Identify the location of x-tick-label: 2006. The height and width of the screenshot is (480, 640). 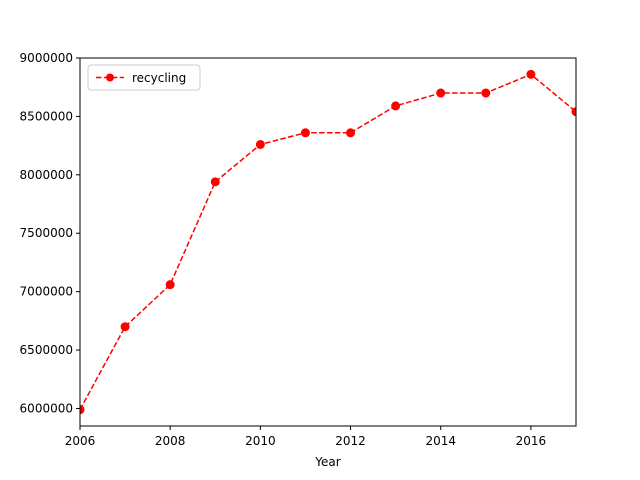
(80, 441).